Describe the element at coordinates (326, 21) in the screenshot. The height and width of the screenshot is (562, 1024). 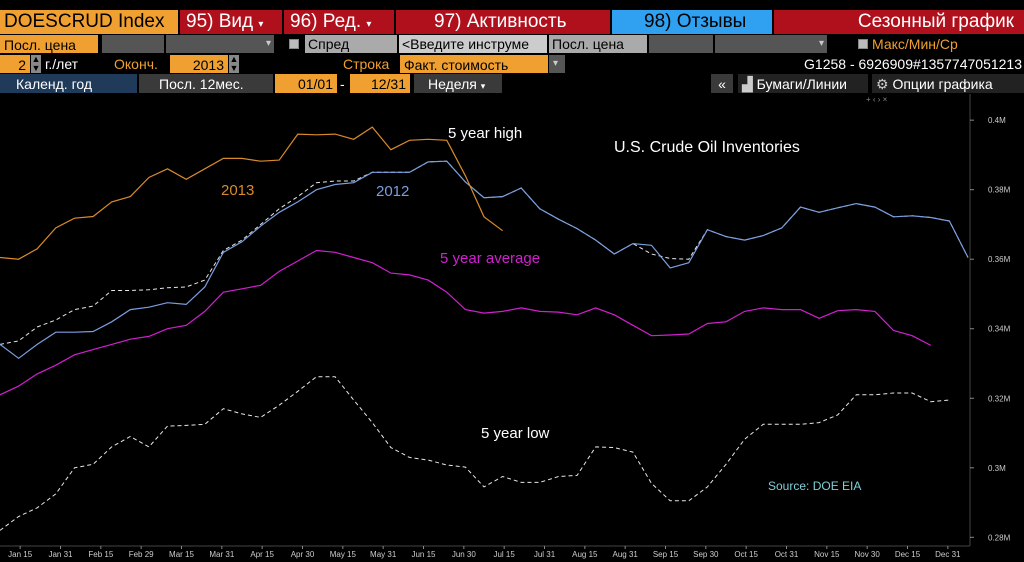
I see `edit-button-label: 96) Ред.` at that location.